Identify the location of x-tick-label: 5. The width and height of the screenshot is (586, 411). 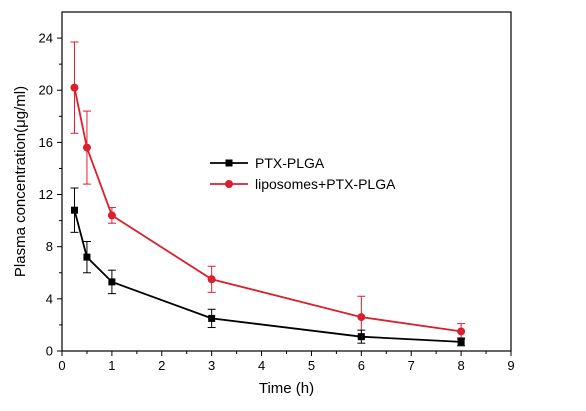
(311, 365).